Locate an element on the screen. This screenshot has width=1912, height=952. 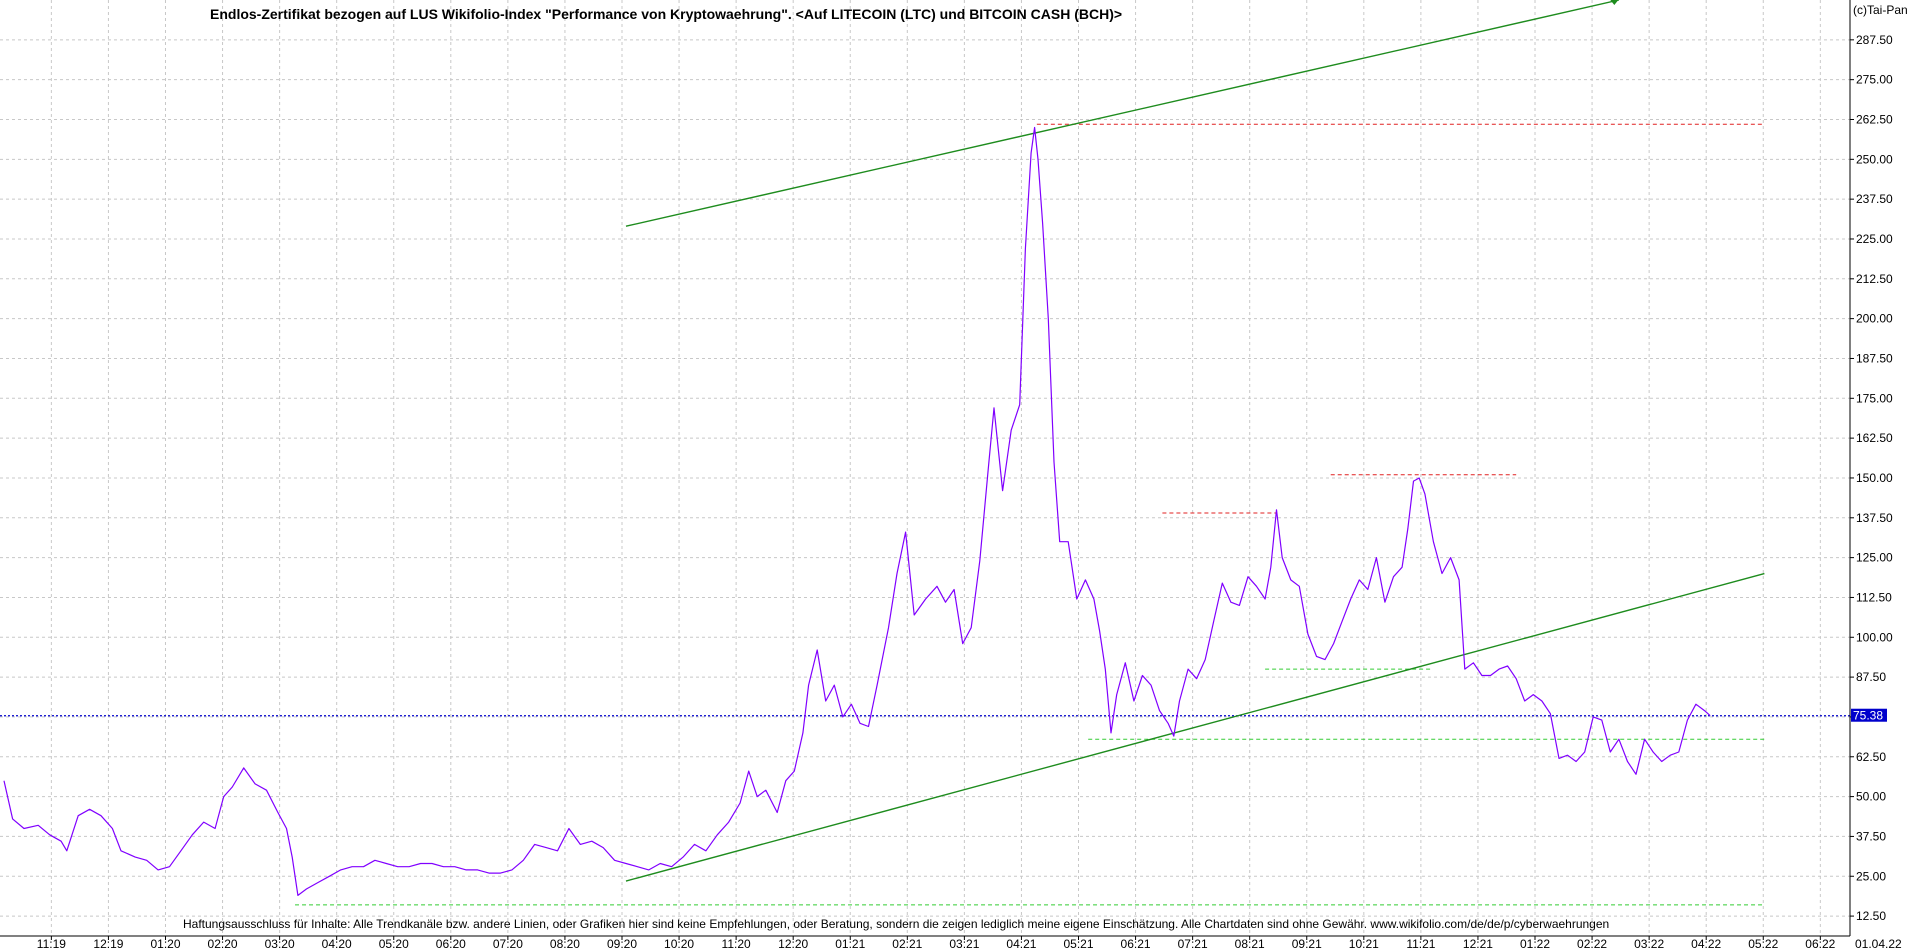
x-tick-label: 12:20 is located at coordinates (793, 944).